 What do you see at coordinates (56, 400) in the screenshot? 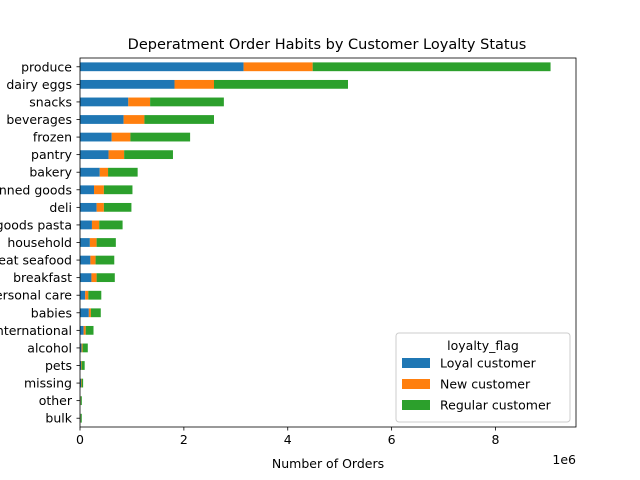
I see `y-tick-label-other: other` at bounding box center [56, 400].